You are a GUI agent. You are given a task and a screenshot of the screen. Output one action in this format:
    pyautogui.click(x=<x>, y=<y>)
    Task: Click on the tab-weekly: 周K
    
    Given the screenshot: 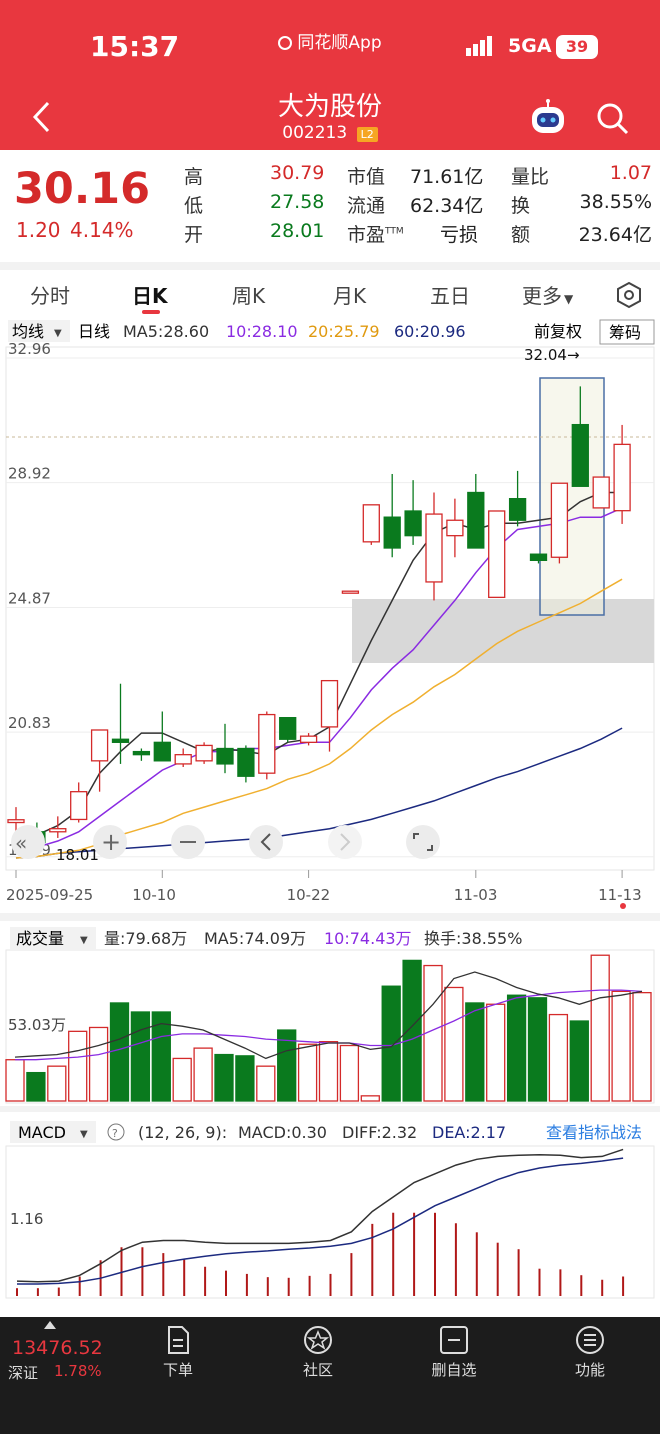 What is the action you would take?
    pyautogui.click(x=249, y=296)
    